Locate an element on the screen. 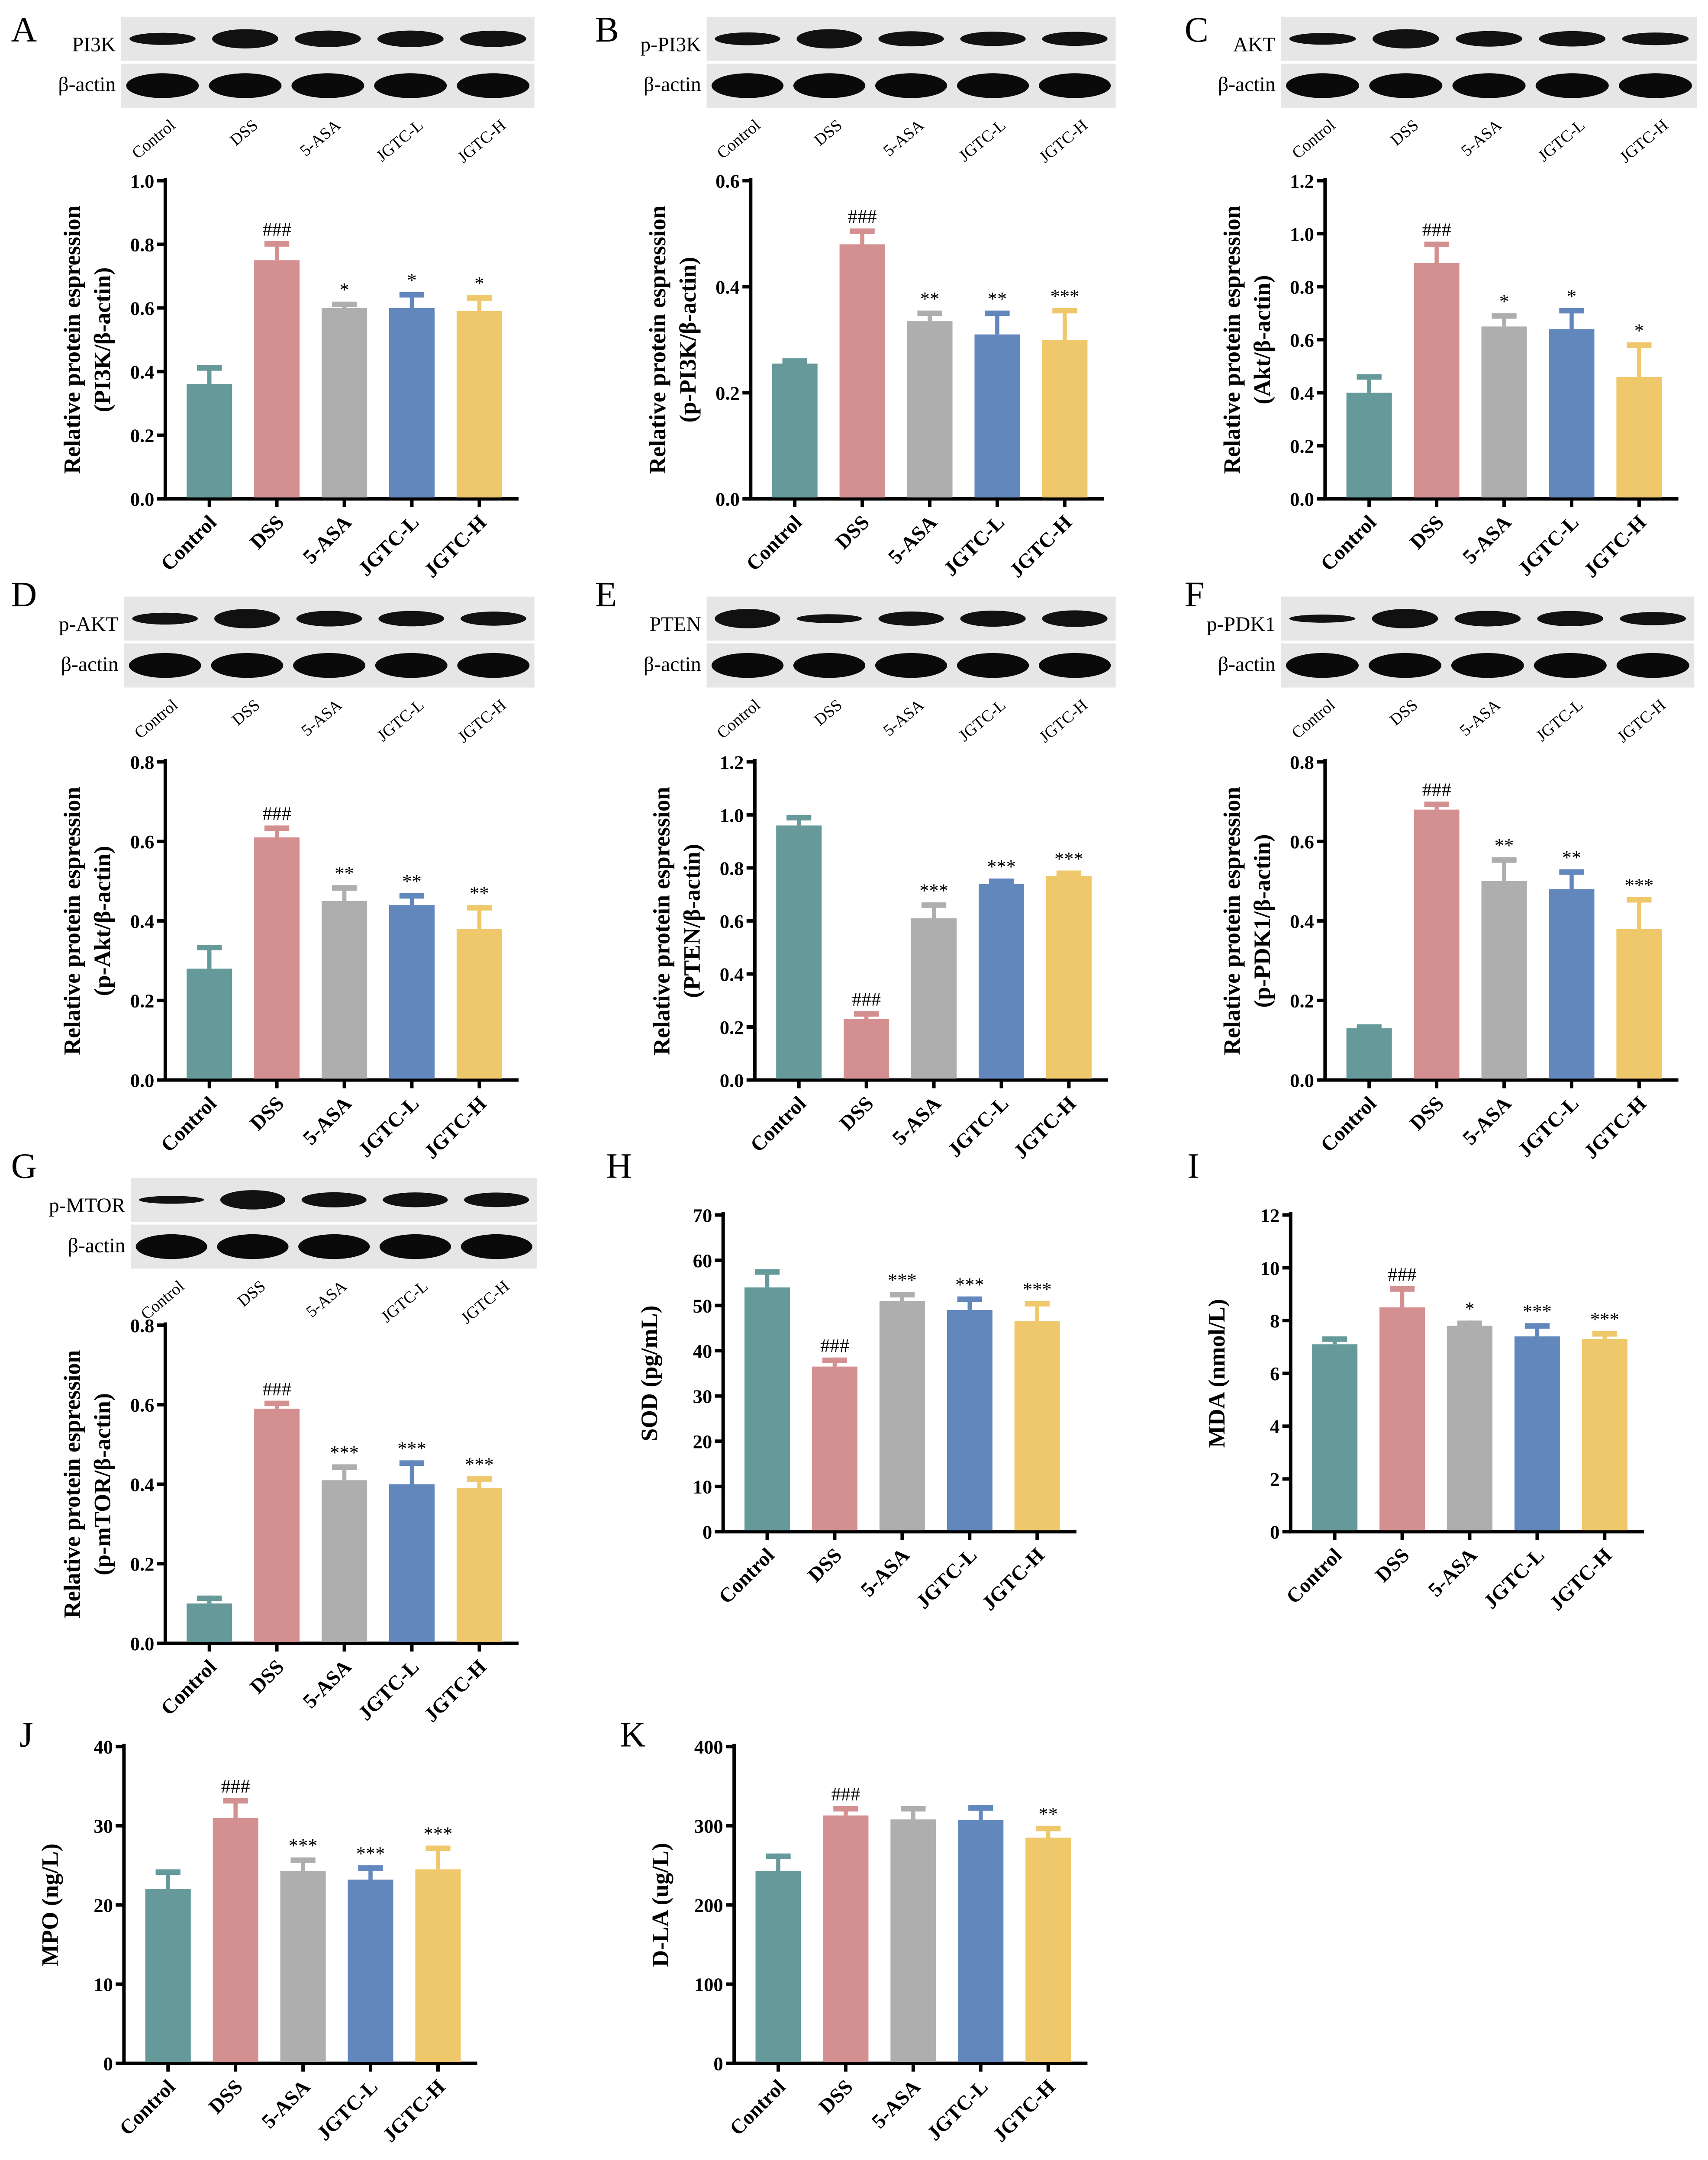 The width and height of the screenshot is (1708, 2160). blot-lane-label: JGTC-H is located at coordinates (1641, 721).